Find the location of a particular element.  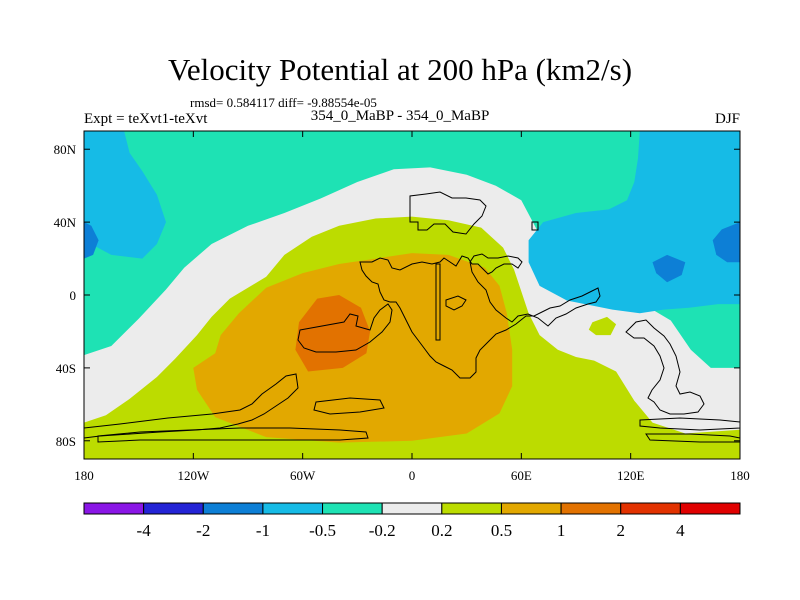

colorbar-label: 1 is located at coordinates (561, 530).